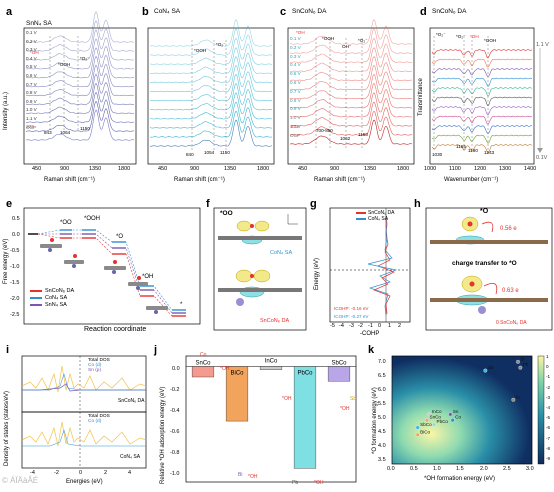  I want to click on potential-label: 0.6 V, so click(295, 82).